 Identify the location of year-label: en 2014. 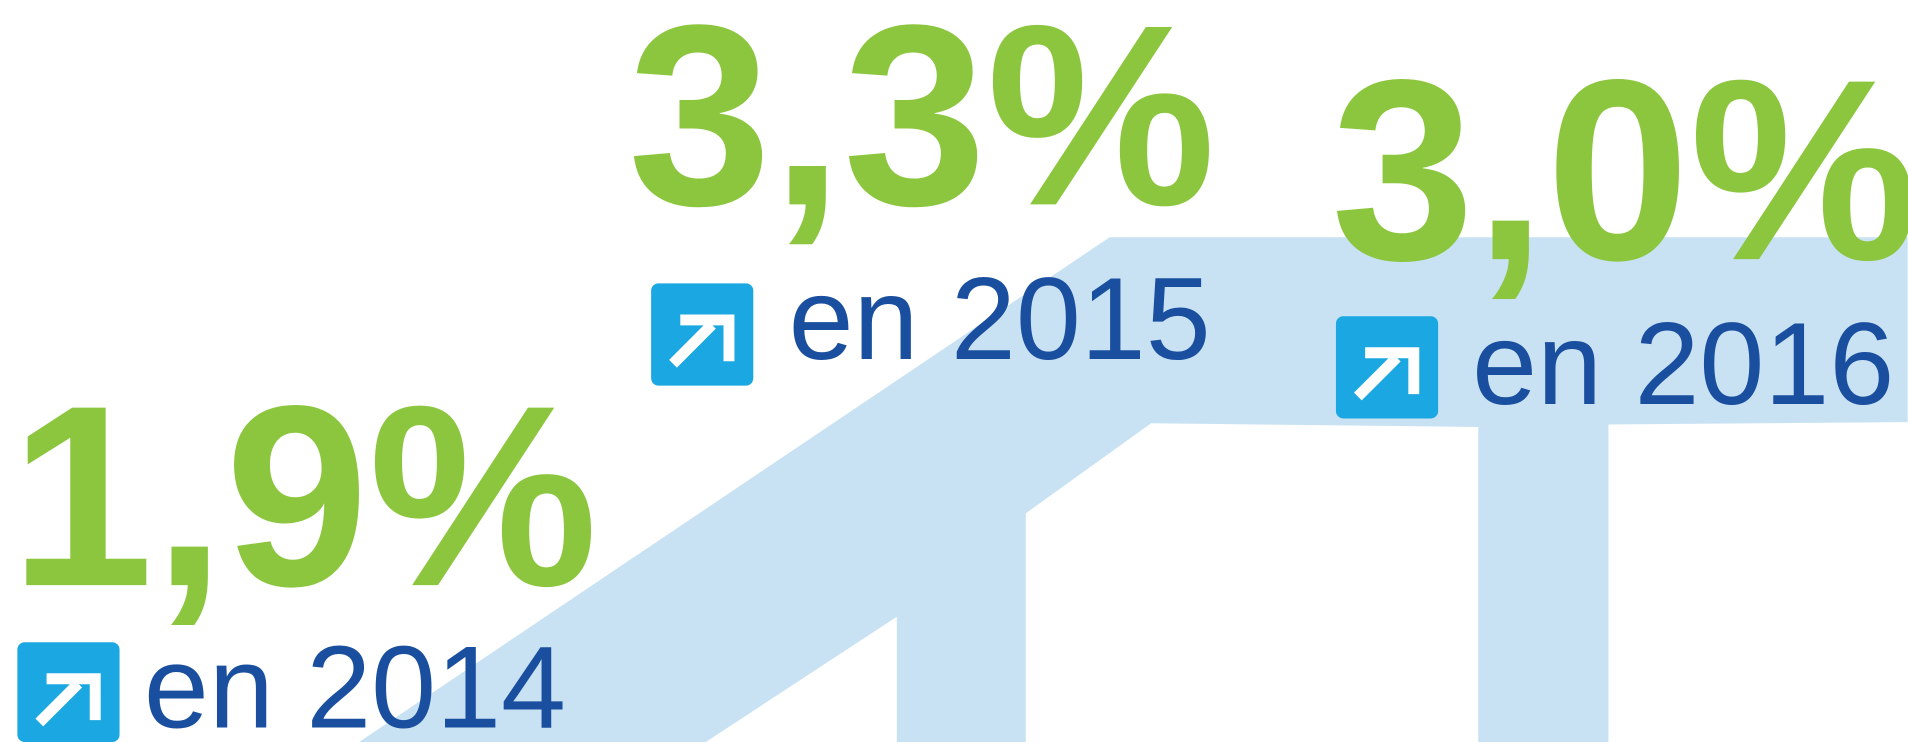
(355, 681).